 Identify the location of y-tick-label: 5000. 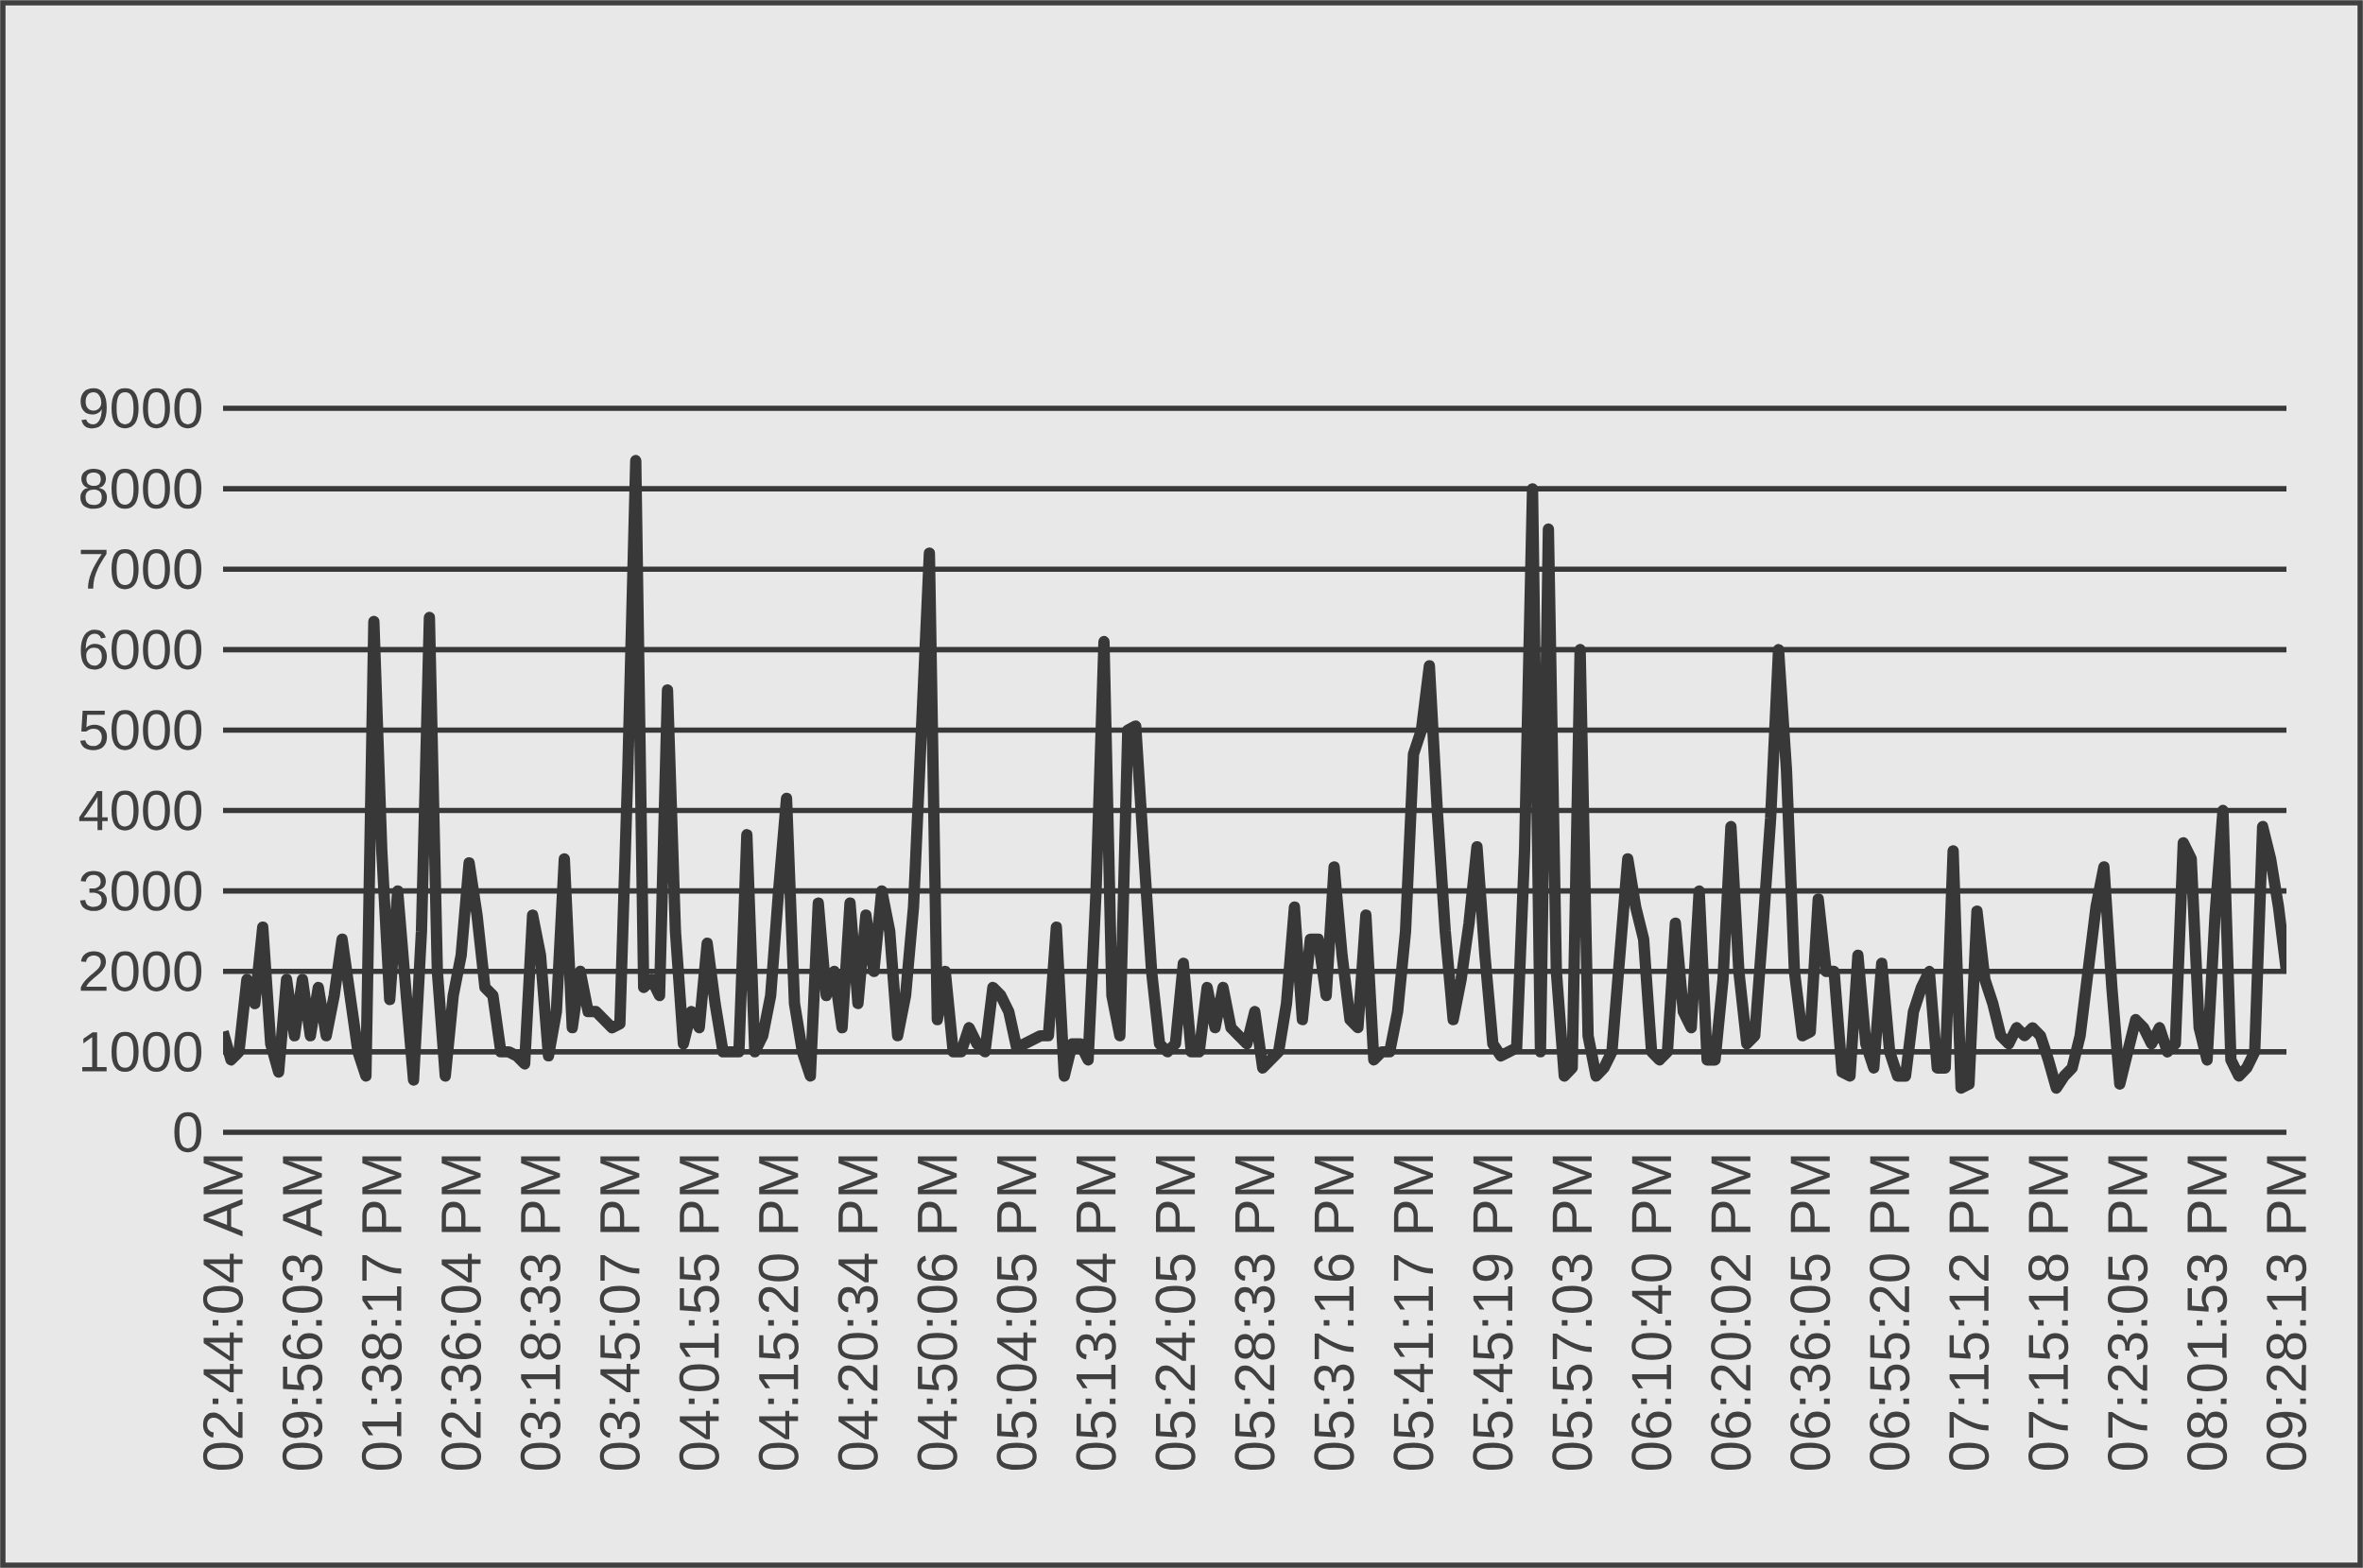
(140, 730).